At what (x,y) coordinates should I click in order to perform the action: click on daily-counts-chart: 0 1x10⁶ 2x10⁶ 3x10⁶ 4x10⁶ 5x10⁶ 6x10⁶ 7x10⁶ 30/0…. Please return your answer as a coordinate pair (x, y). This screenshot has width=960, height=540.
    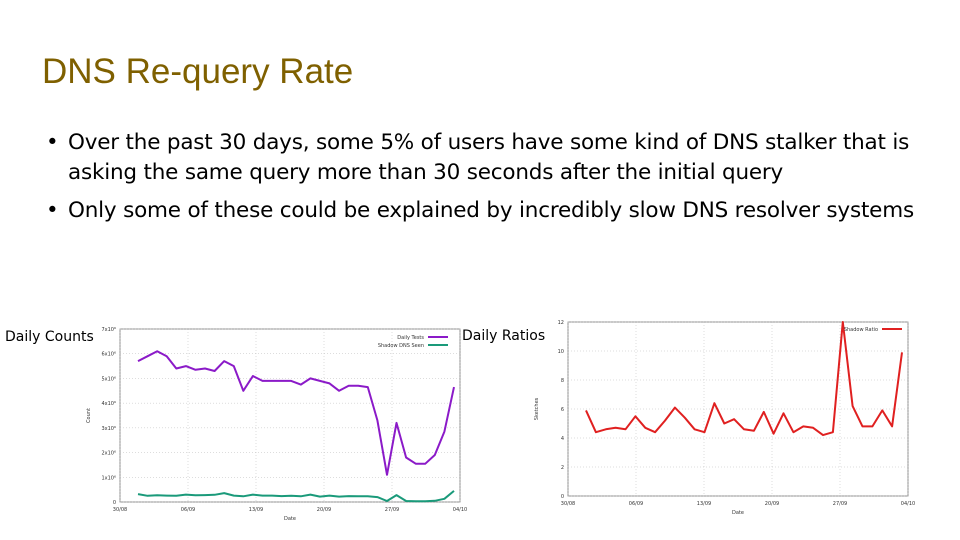
    Looking at the image, I should click on (276, 424).